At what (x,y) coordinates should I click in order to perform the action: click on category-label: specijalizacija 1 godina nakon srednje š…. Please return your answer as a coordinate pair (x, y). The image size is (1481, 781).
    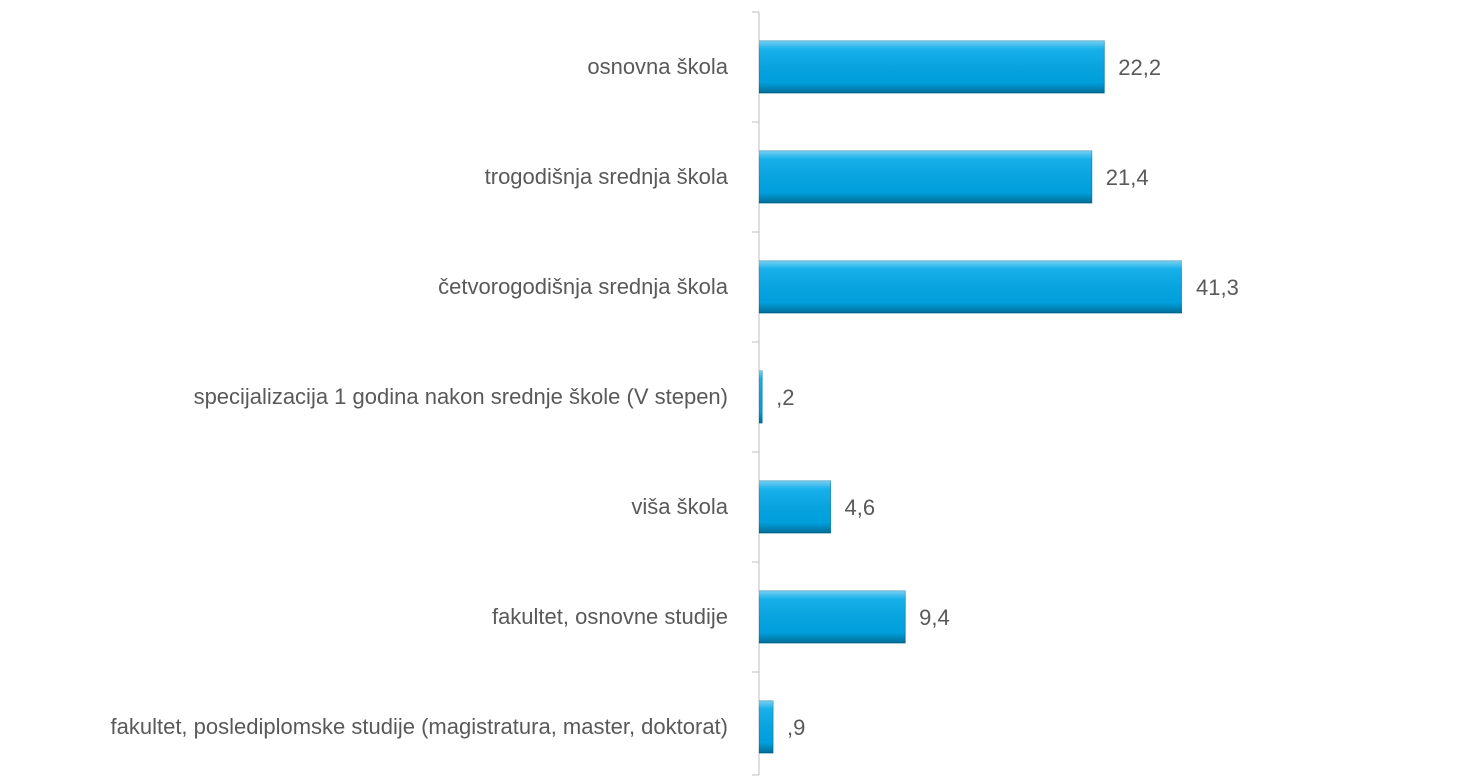
    Looking at the image, I should click on (460, 396).